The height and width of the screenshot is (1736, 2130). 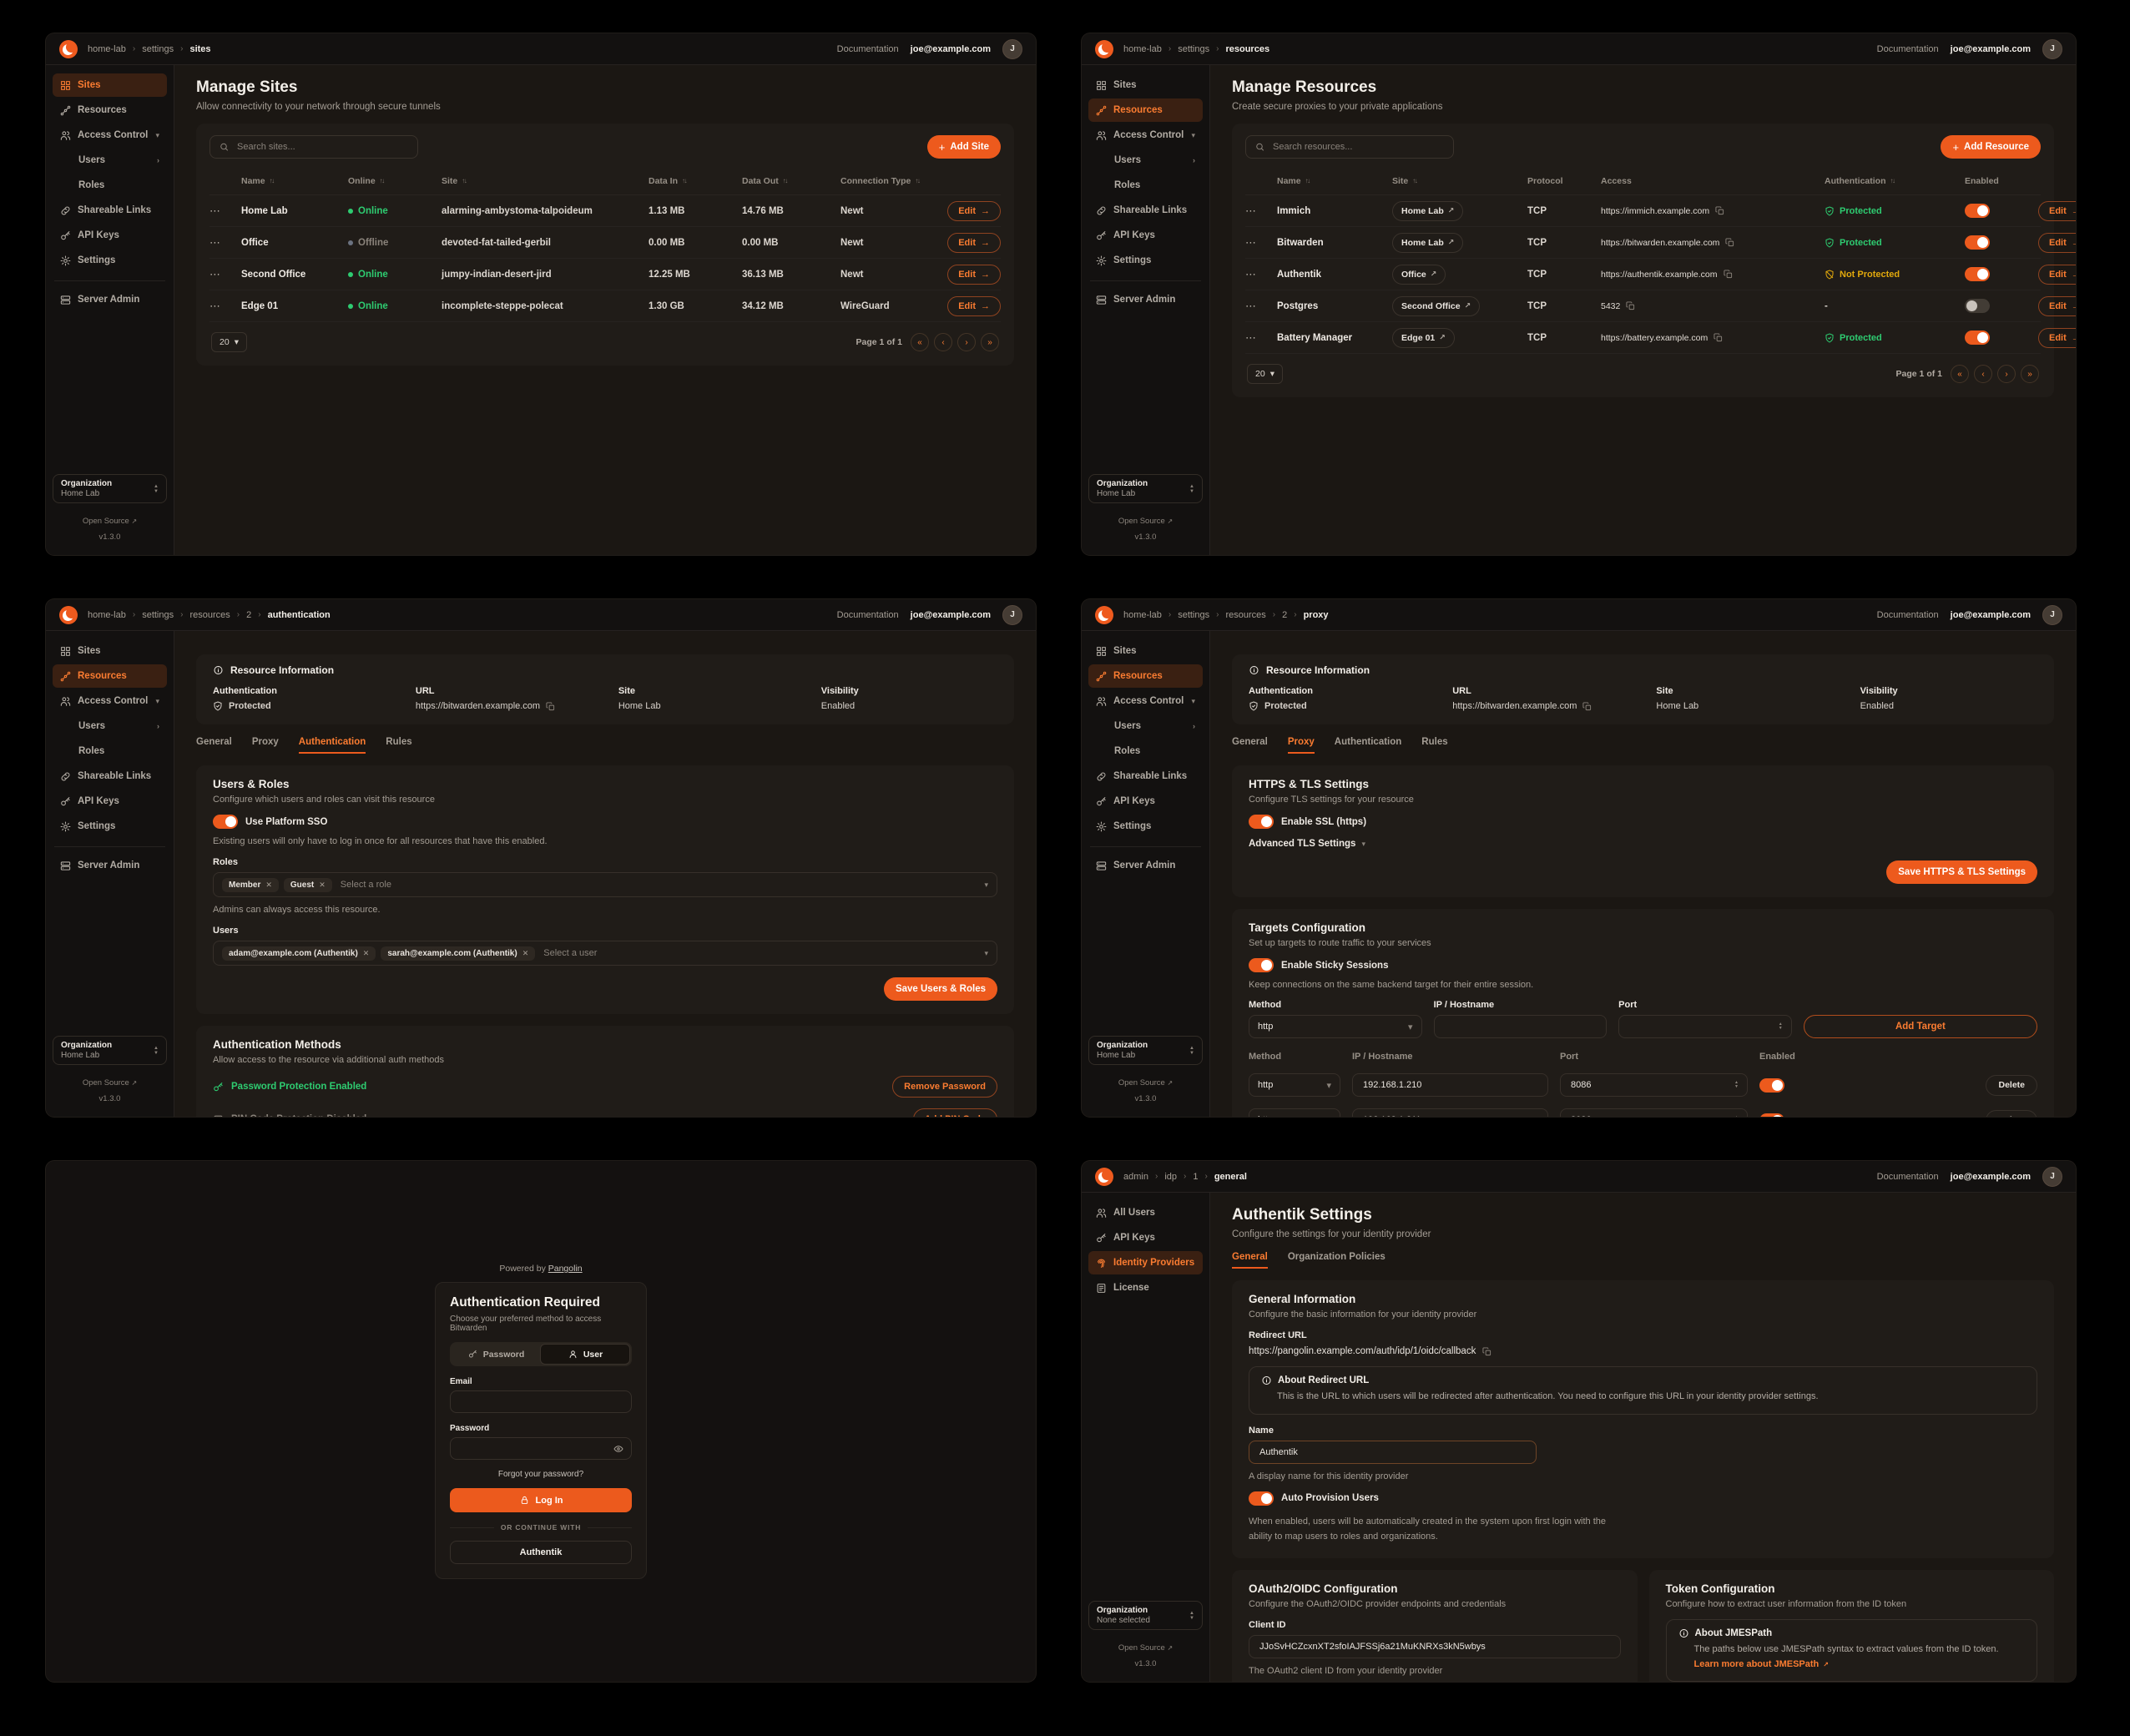 What do you see at coordinates (1960, 374) in the screenshot?
I see `first-page-button: «` at bounding box center [1960, 374].